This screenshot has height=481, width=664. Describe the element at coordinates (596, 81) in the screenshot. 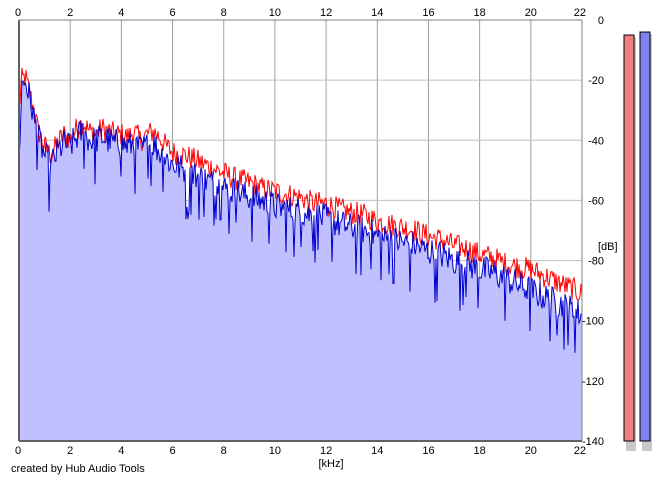

I see `y-tick-label: -20` at that location.